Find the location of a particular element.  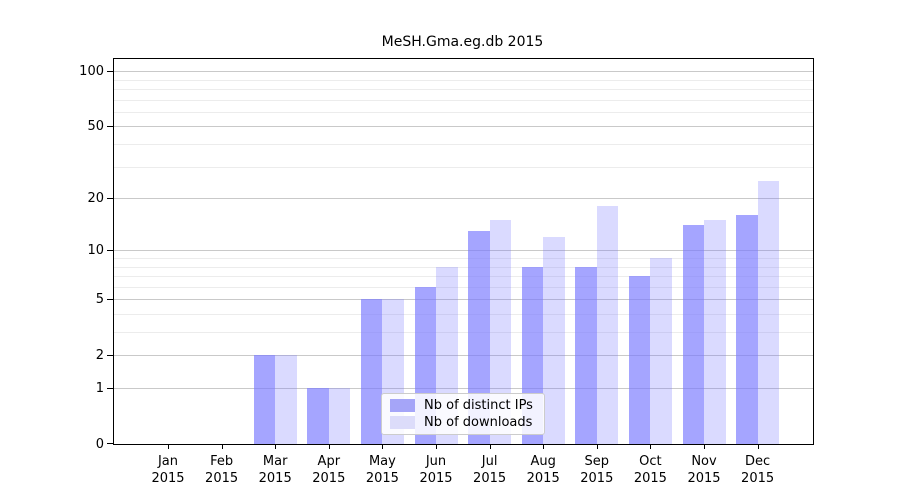

bar-distinct-ips-sep is located at coordinates (586, 355).